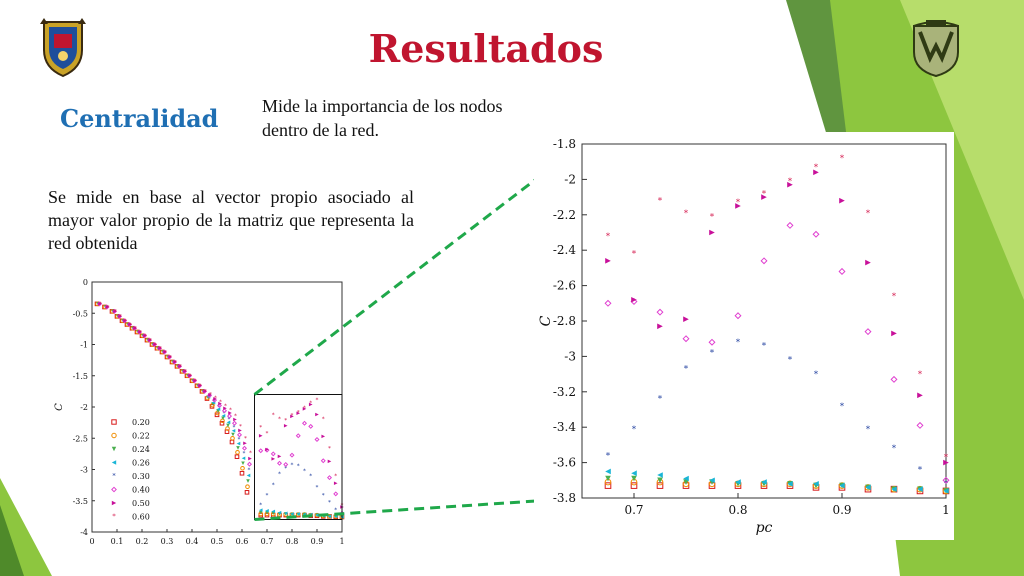 The height and width of the screenshot is (576, 1024). Describe the element at coordinates (141, 436) in the screenshot. I see `legend-label: 0.22` at that location.